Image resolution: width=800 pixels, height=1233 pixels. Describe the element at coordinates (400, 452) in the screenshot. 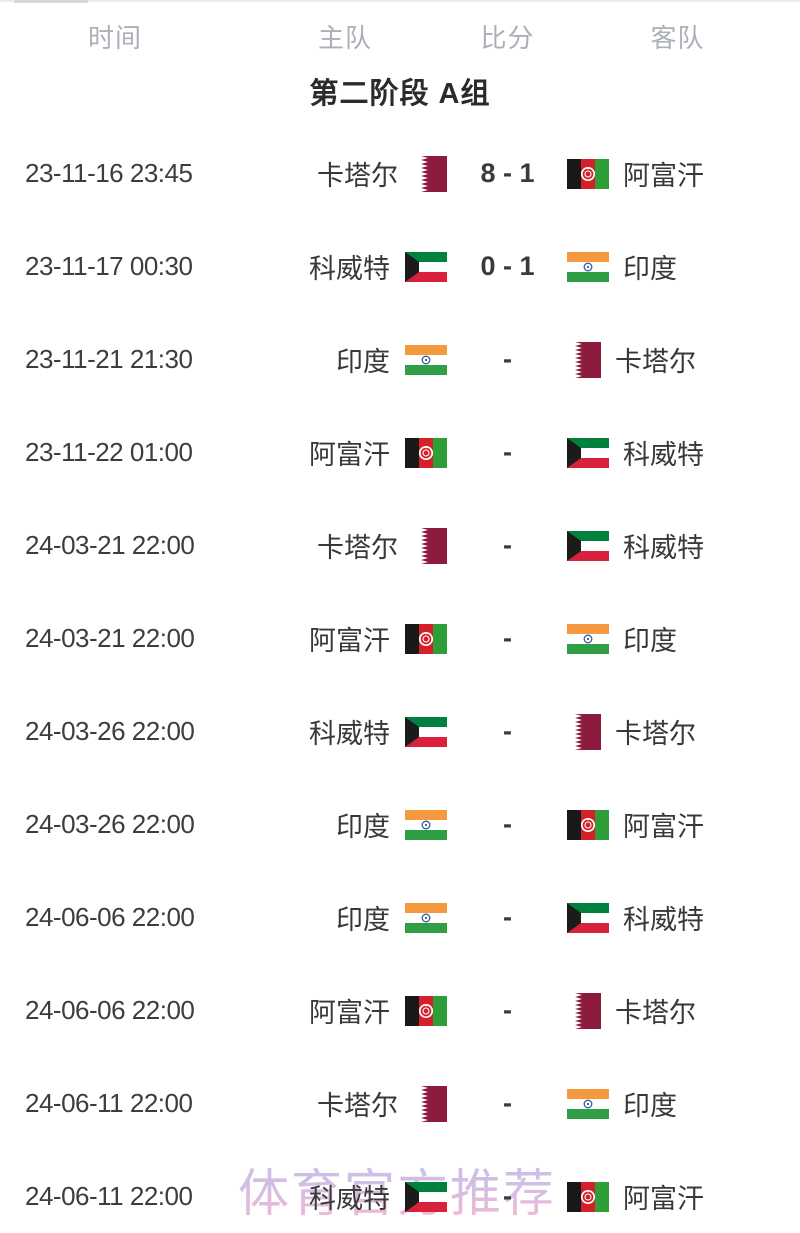

I see `match-row: 23-11-22 01:00 阿富汗 - 科威特` at that location.